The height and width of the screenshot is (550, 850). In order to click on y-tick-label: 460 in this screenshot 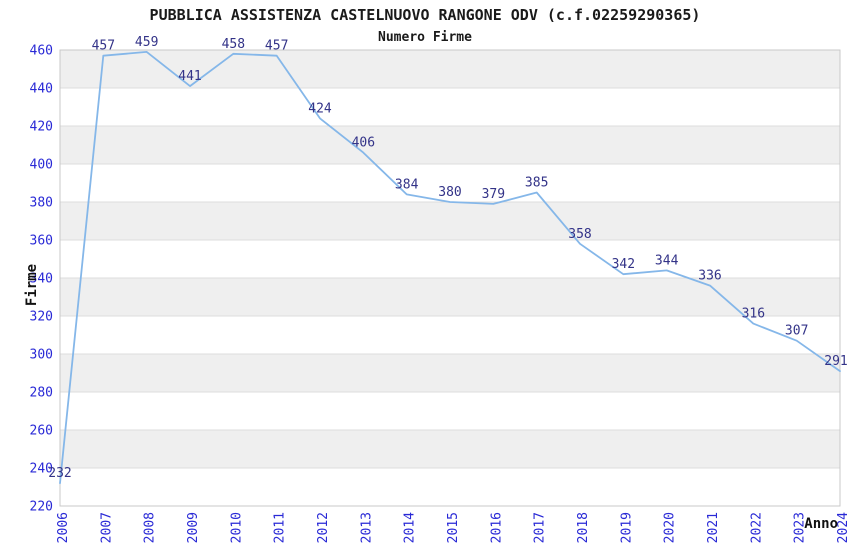, I will do `click(41, 51)`.